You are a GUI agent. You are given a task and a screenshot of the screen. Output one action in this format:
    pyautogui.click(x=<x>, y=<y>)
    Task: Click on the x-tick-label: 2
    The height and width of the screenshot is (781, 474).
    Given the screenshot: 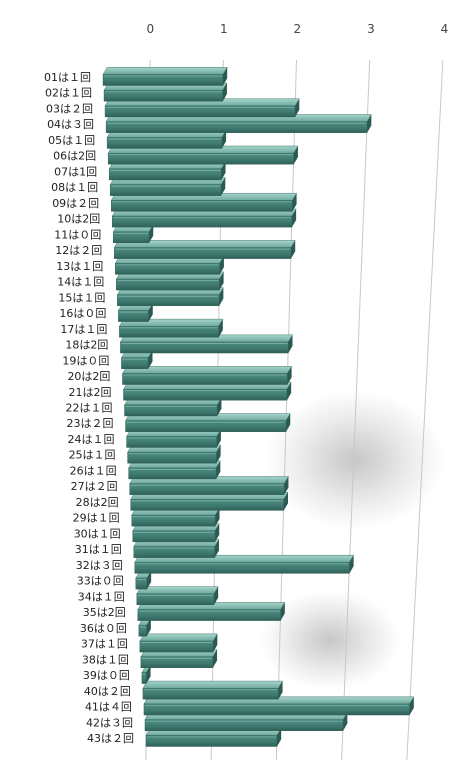 What is the action you would take?
    pyautogui.click(x=298, y=29)
    